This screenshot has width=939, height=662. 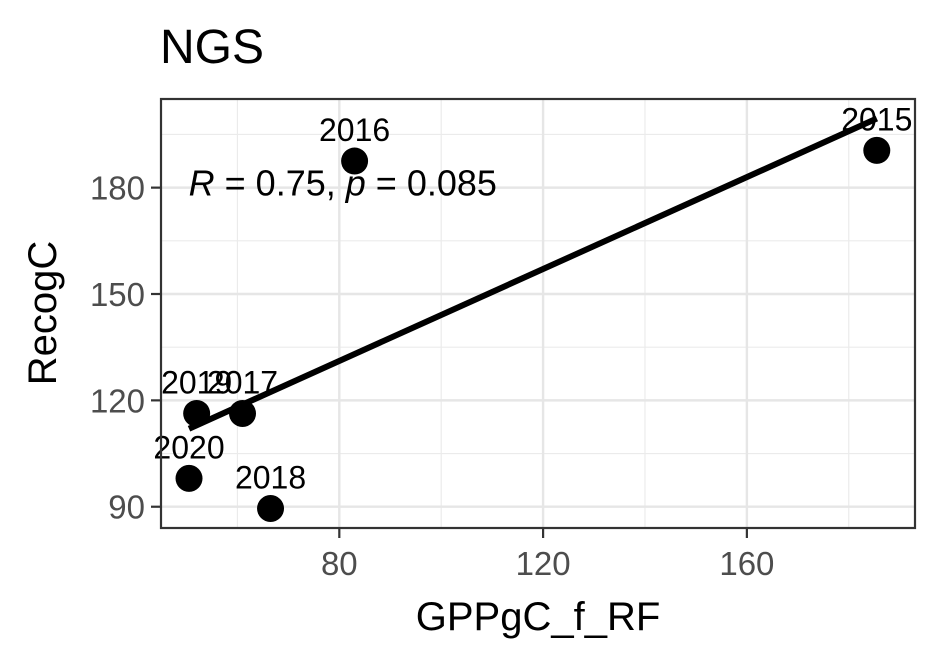 I want to click on point-label-2020: 2020, so click(x=188, y=447).